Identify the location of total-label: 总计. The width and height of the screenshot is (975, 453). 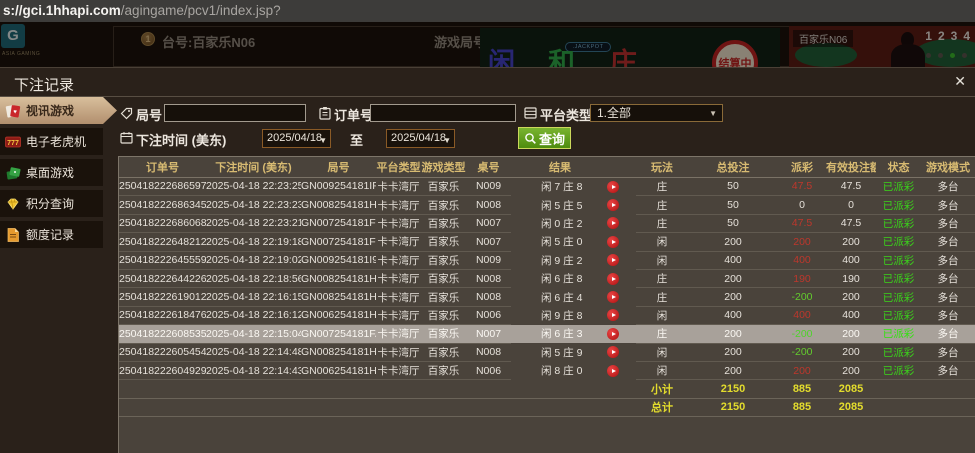
(662, 408).